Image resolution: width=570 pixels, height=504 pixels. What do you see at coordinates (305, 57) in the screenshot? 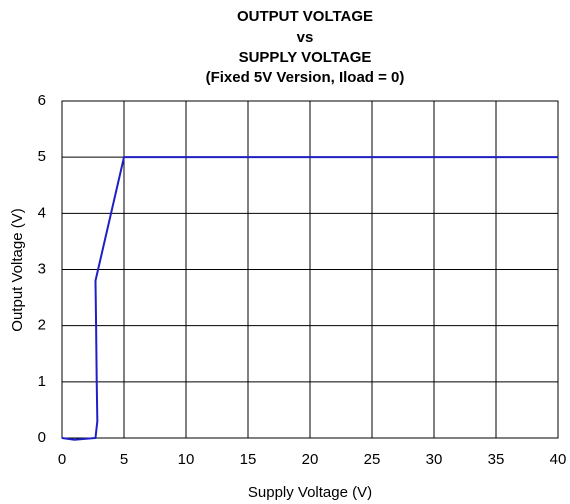
I see `chart-title: SUPPLY VOLTAGE` at bounding box center [305, 57].